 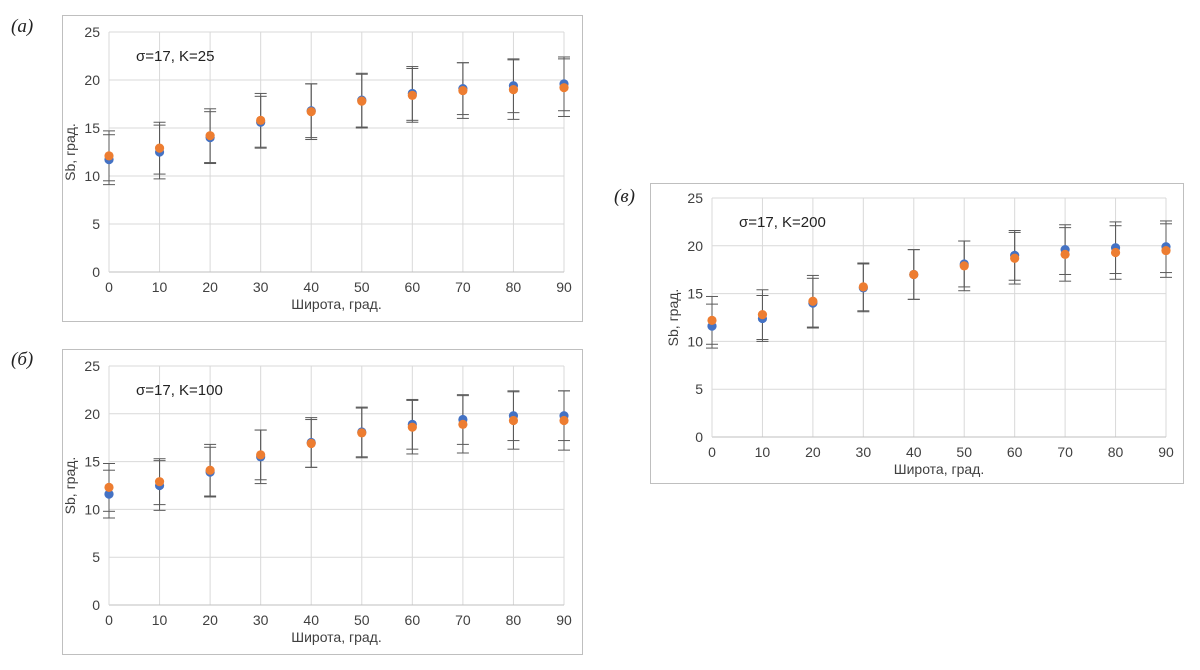 What do you see at coordinates (624, 196) in the screenshot?
I see `panel-letter-c: (в)` at bounding box center [624, 196].